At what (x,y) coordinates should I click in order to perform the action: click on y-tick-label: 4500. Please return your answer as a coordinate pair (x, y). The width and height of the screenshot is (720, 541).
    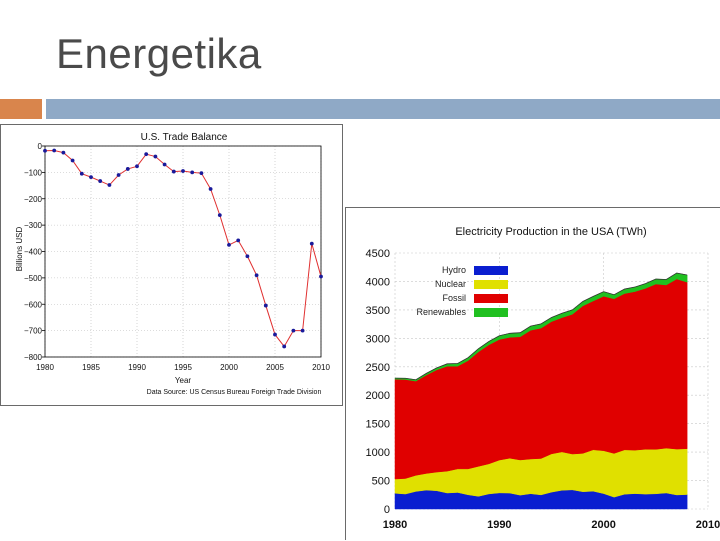
    Looking at the image, I should click on (378, 254).